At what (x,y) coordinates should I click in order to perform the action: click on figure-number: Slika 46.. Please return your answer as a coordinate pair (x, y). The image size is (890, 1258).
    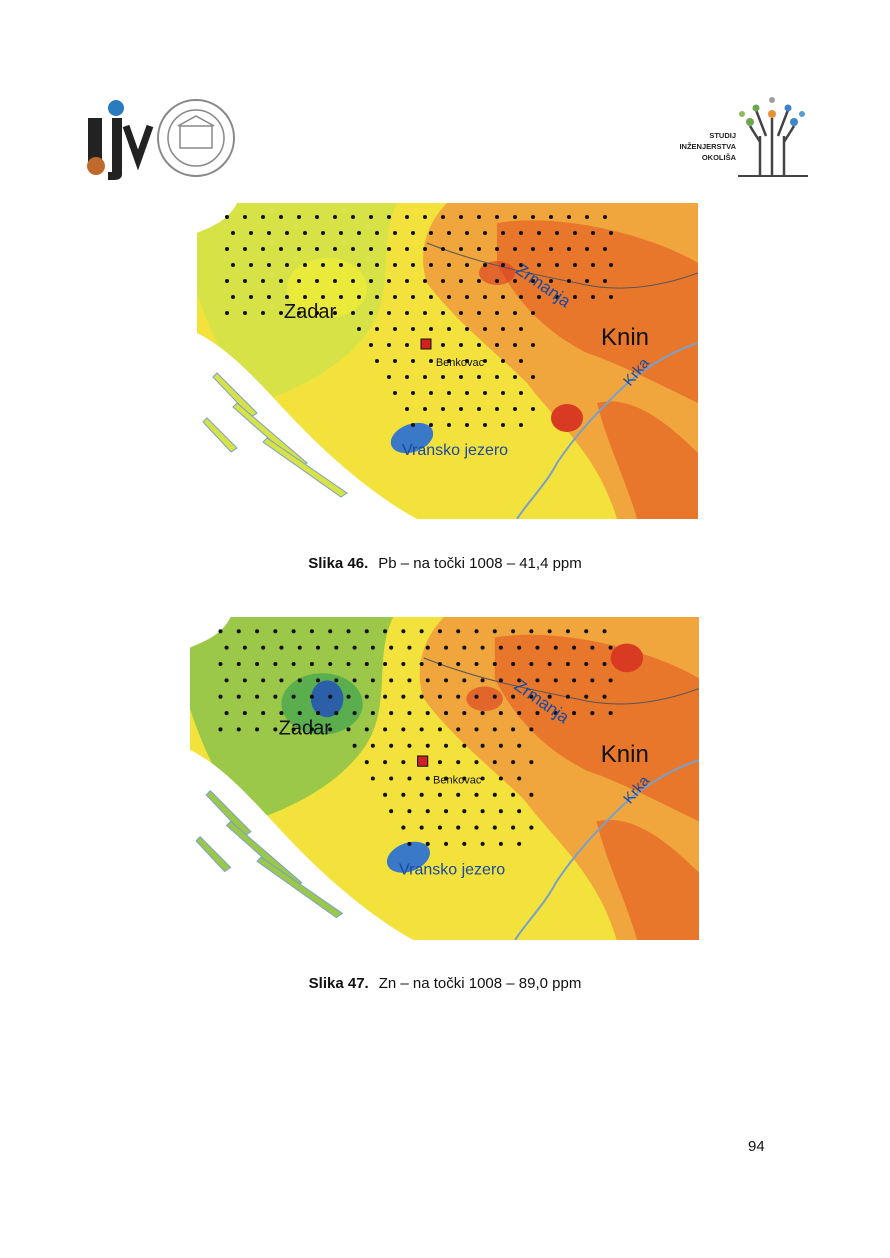
    Looking at the image, I should click on (338, 563).